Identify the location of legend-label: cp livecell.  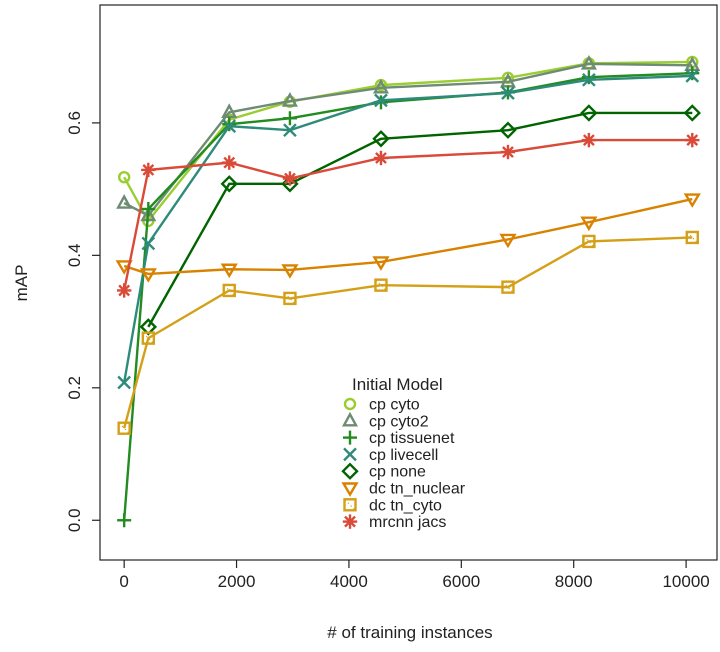
(403, 455).